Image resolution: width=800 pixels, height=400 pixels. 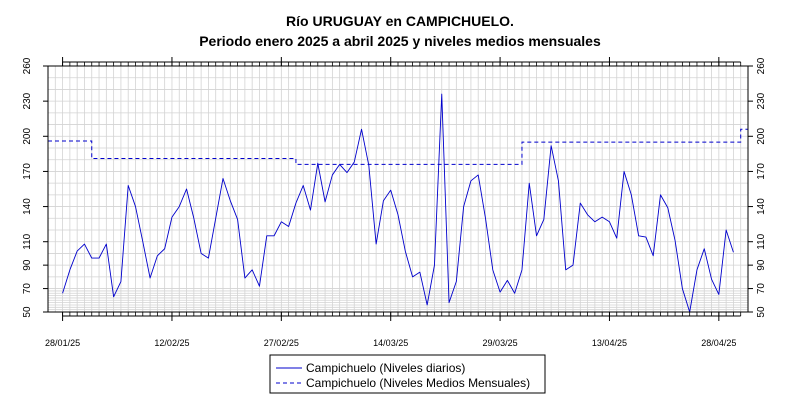 What do you see at coordinates (761, 241) in the screenshot?
I see `y-tick-label-right: 110` at bounding box center [761, 241].